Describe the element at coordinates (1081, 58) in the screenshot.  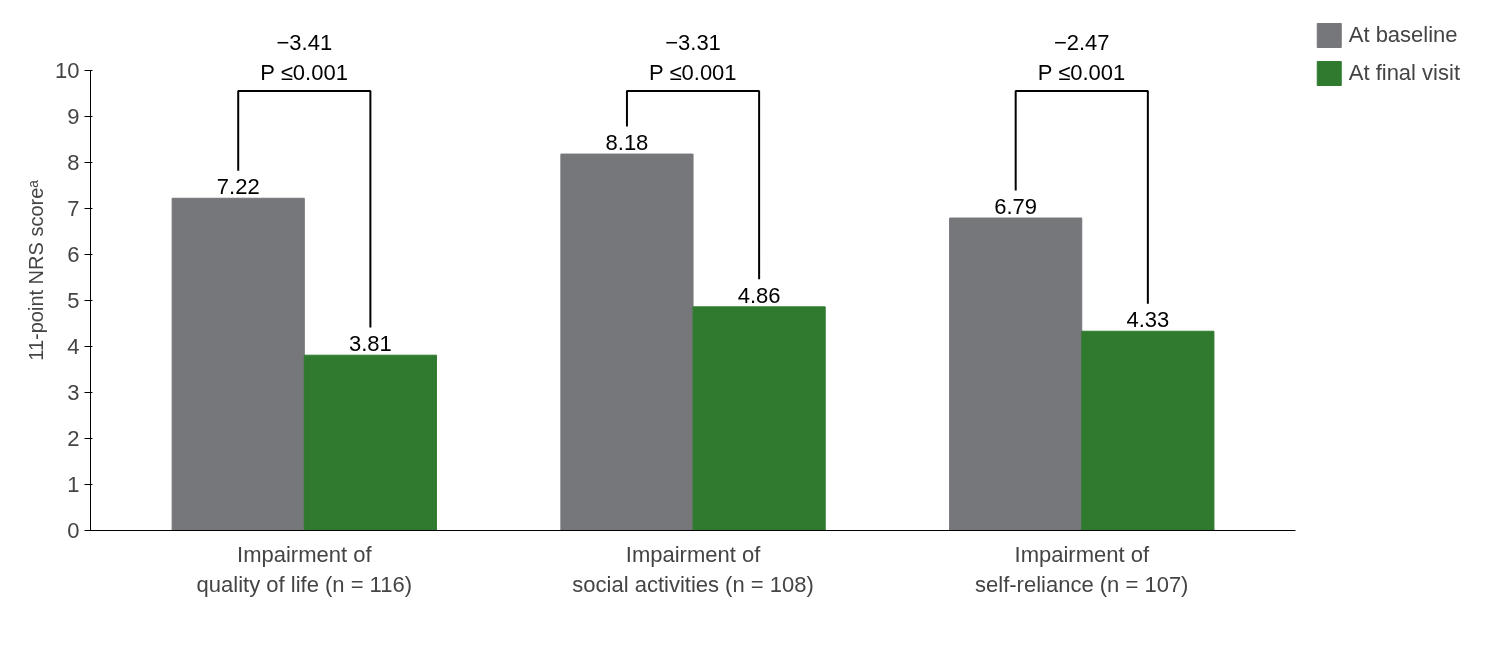
I see `annotation: −2.47 P ≤0.001` at that location.